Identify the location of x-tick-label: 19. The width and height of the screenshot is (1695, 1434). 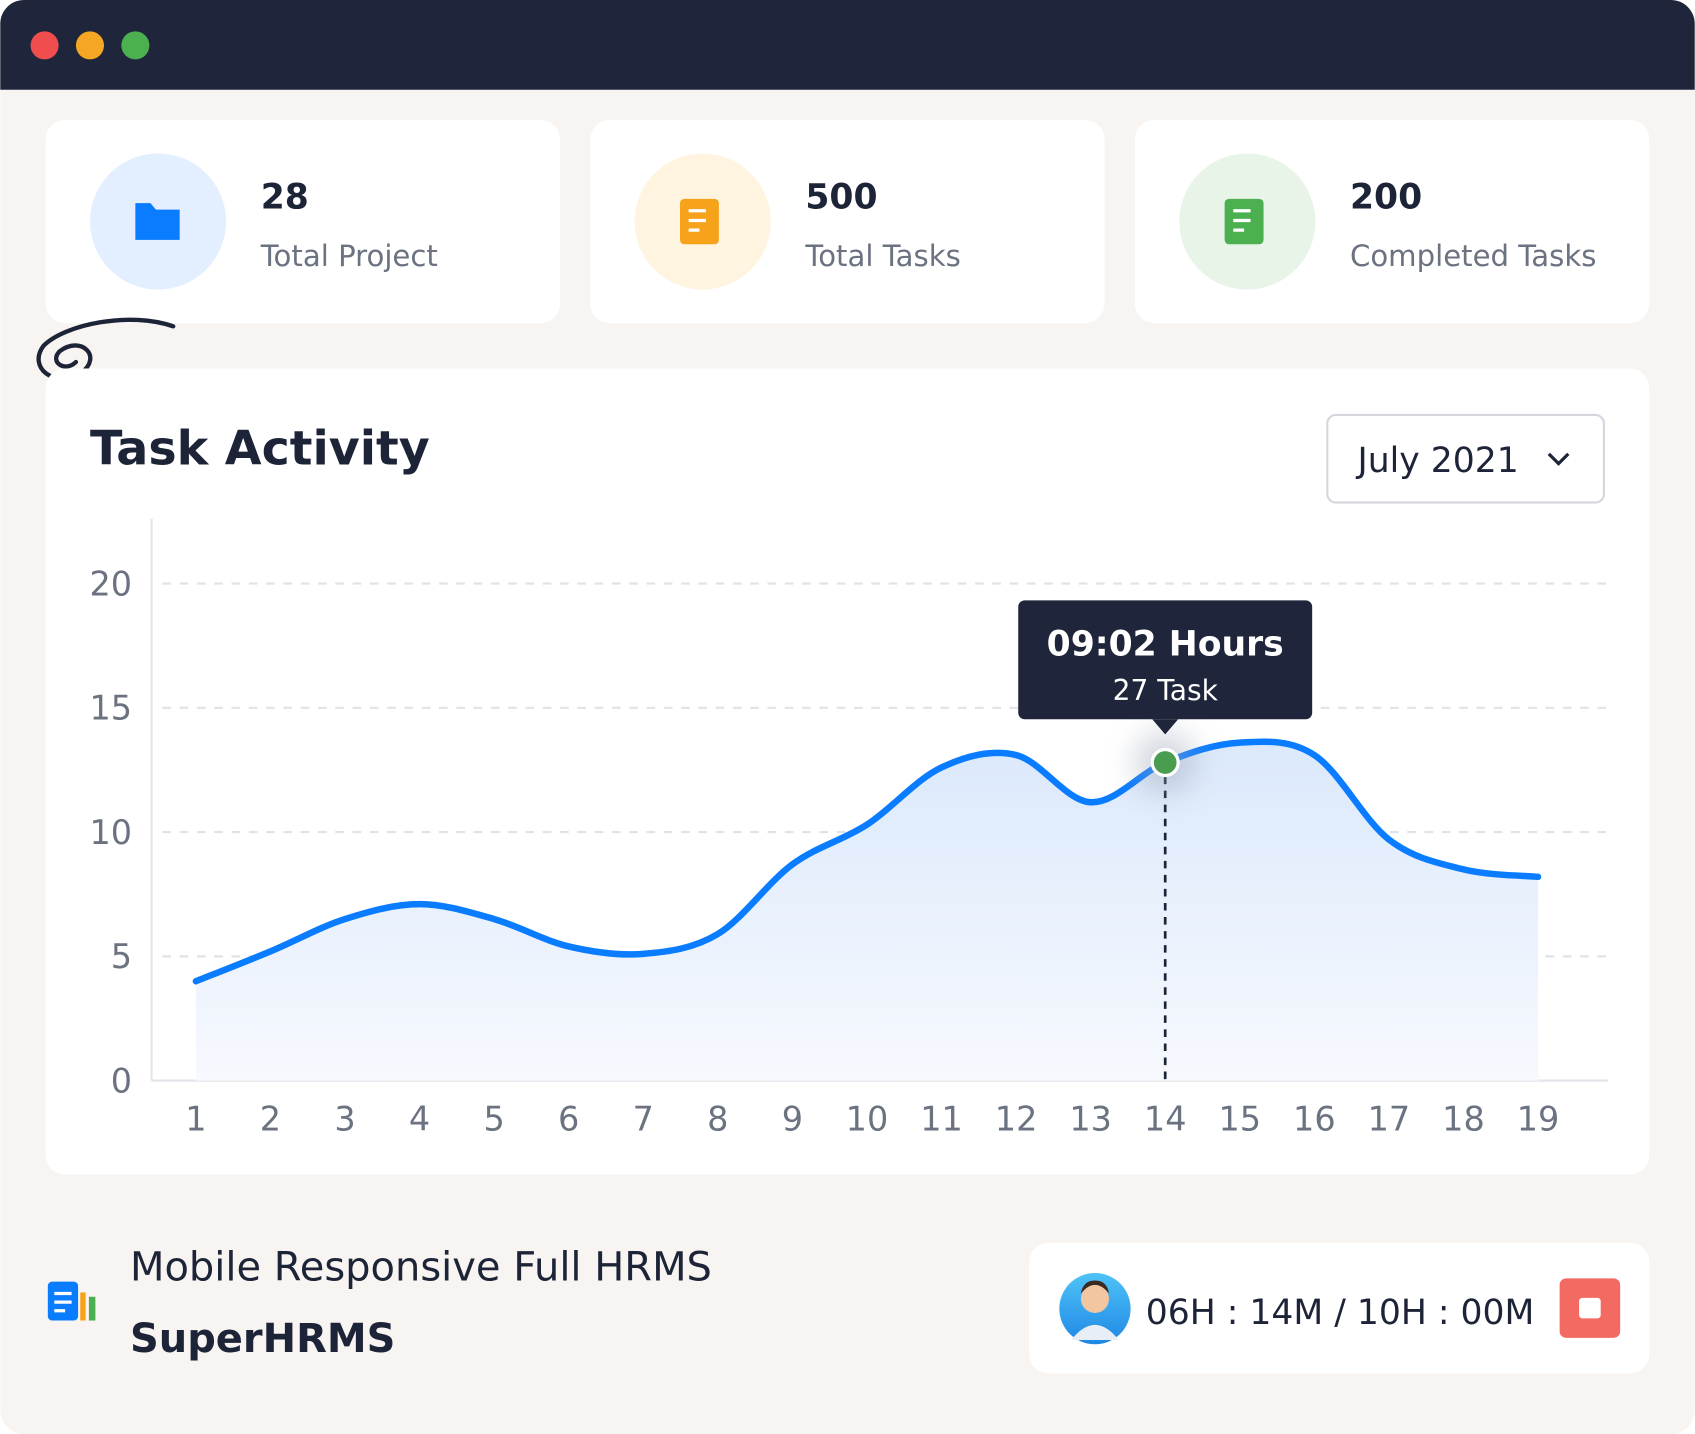
(1538, 1118).